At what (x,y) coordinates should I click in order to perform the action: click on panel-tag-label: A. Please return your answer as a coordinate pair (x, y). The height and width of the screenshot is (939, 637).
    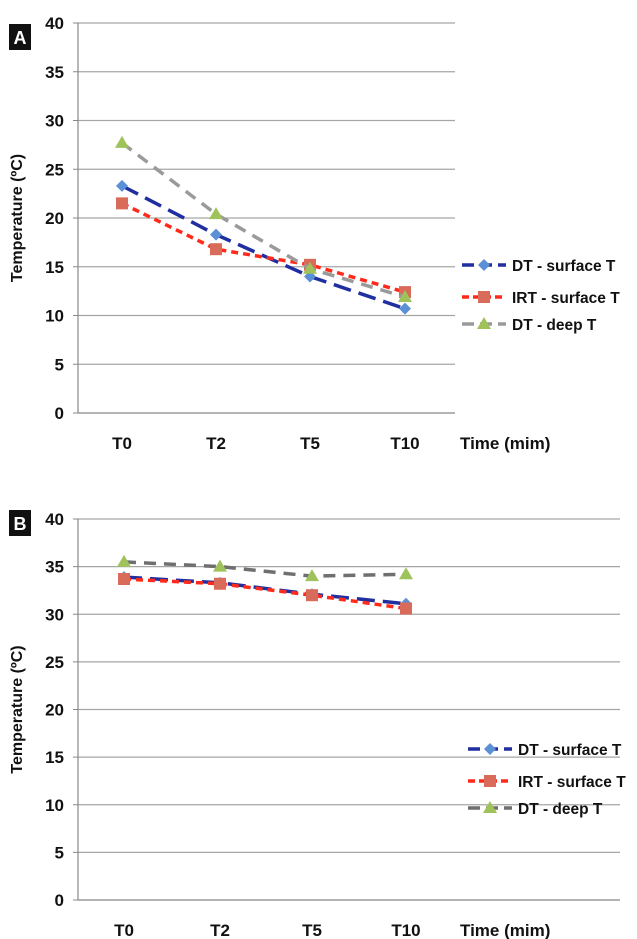
    Looking at the image, I should click on (20, 38).